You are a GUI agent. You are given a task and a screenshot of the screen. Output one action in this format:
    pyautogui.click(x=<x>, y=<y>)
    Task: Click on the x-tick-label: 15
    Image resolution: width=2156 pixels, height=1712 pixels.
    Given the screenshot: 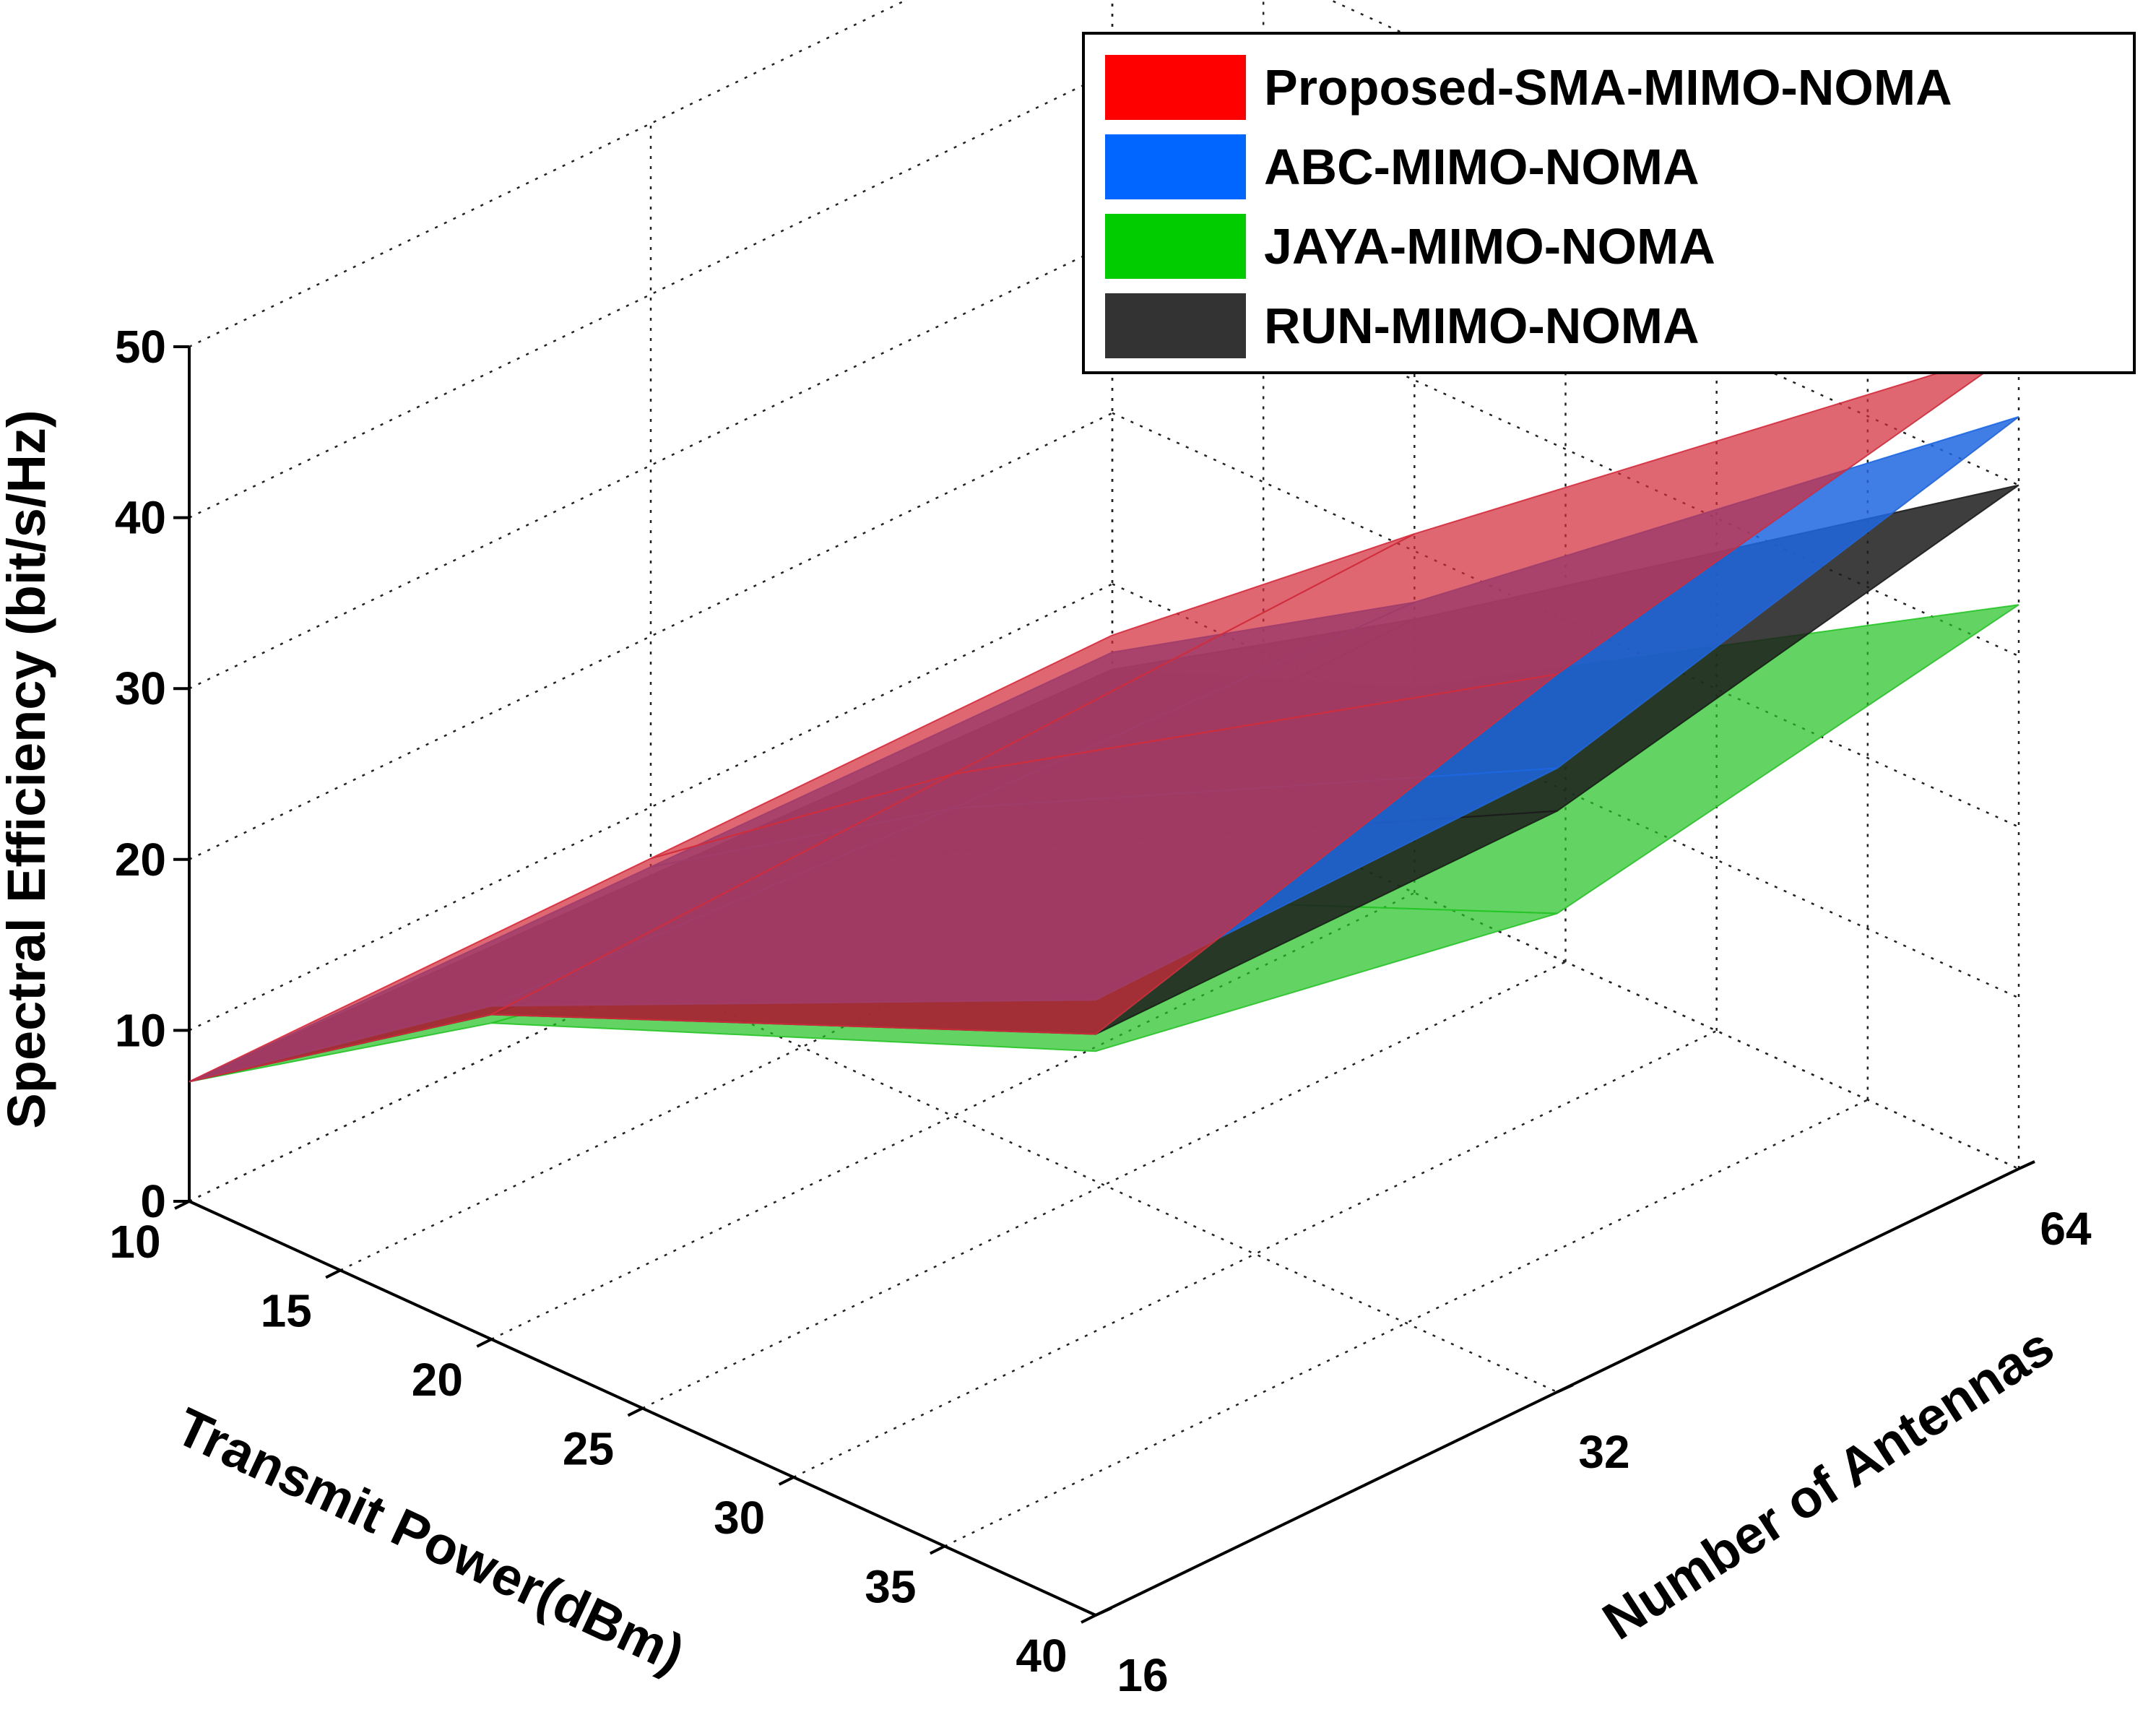 What is the action you would take?
    pyautogui.click(x=286, y=1311)
    